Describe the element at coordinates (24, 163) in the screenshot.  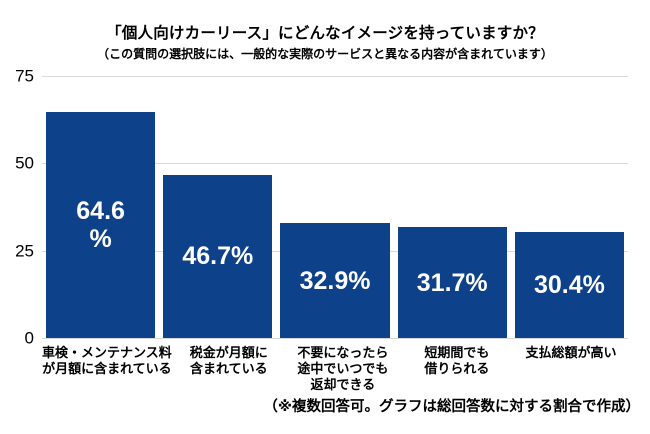
I see `y-axis-tick-label: 50` at that location.